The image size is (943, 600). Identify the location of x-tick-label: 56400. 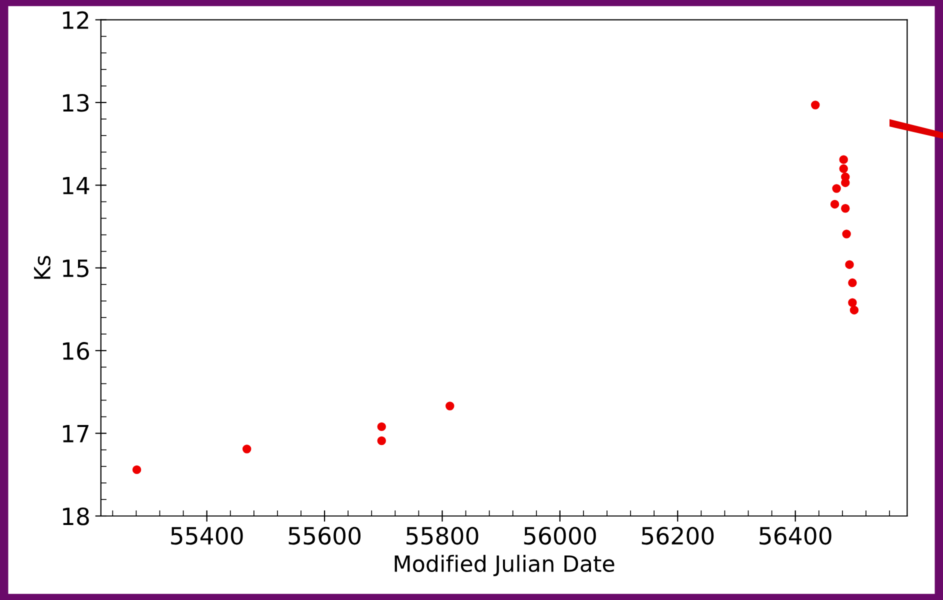
(796, 535).